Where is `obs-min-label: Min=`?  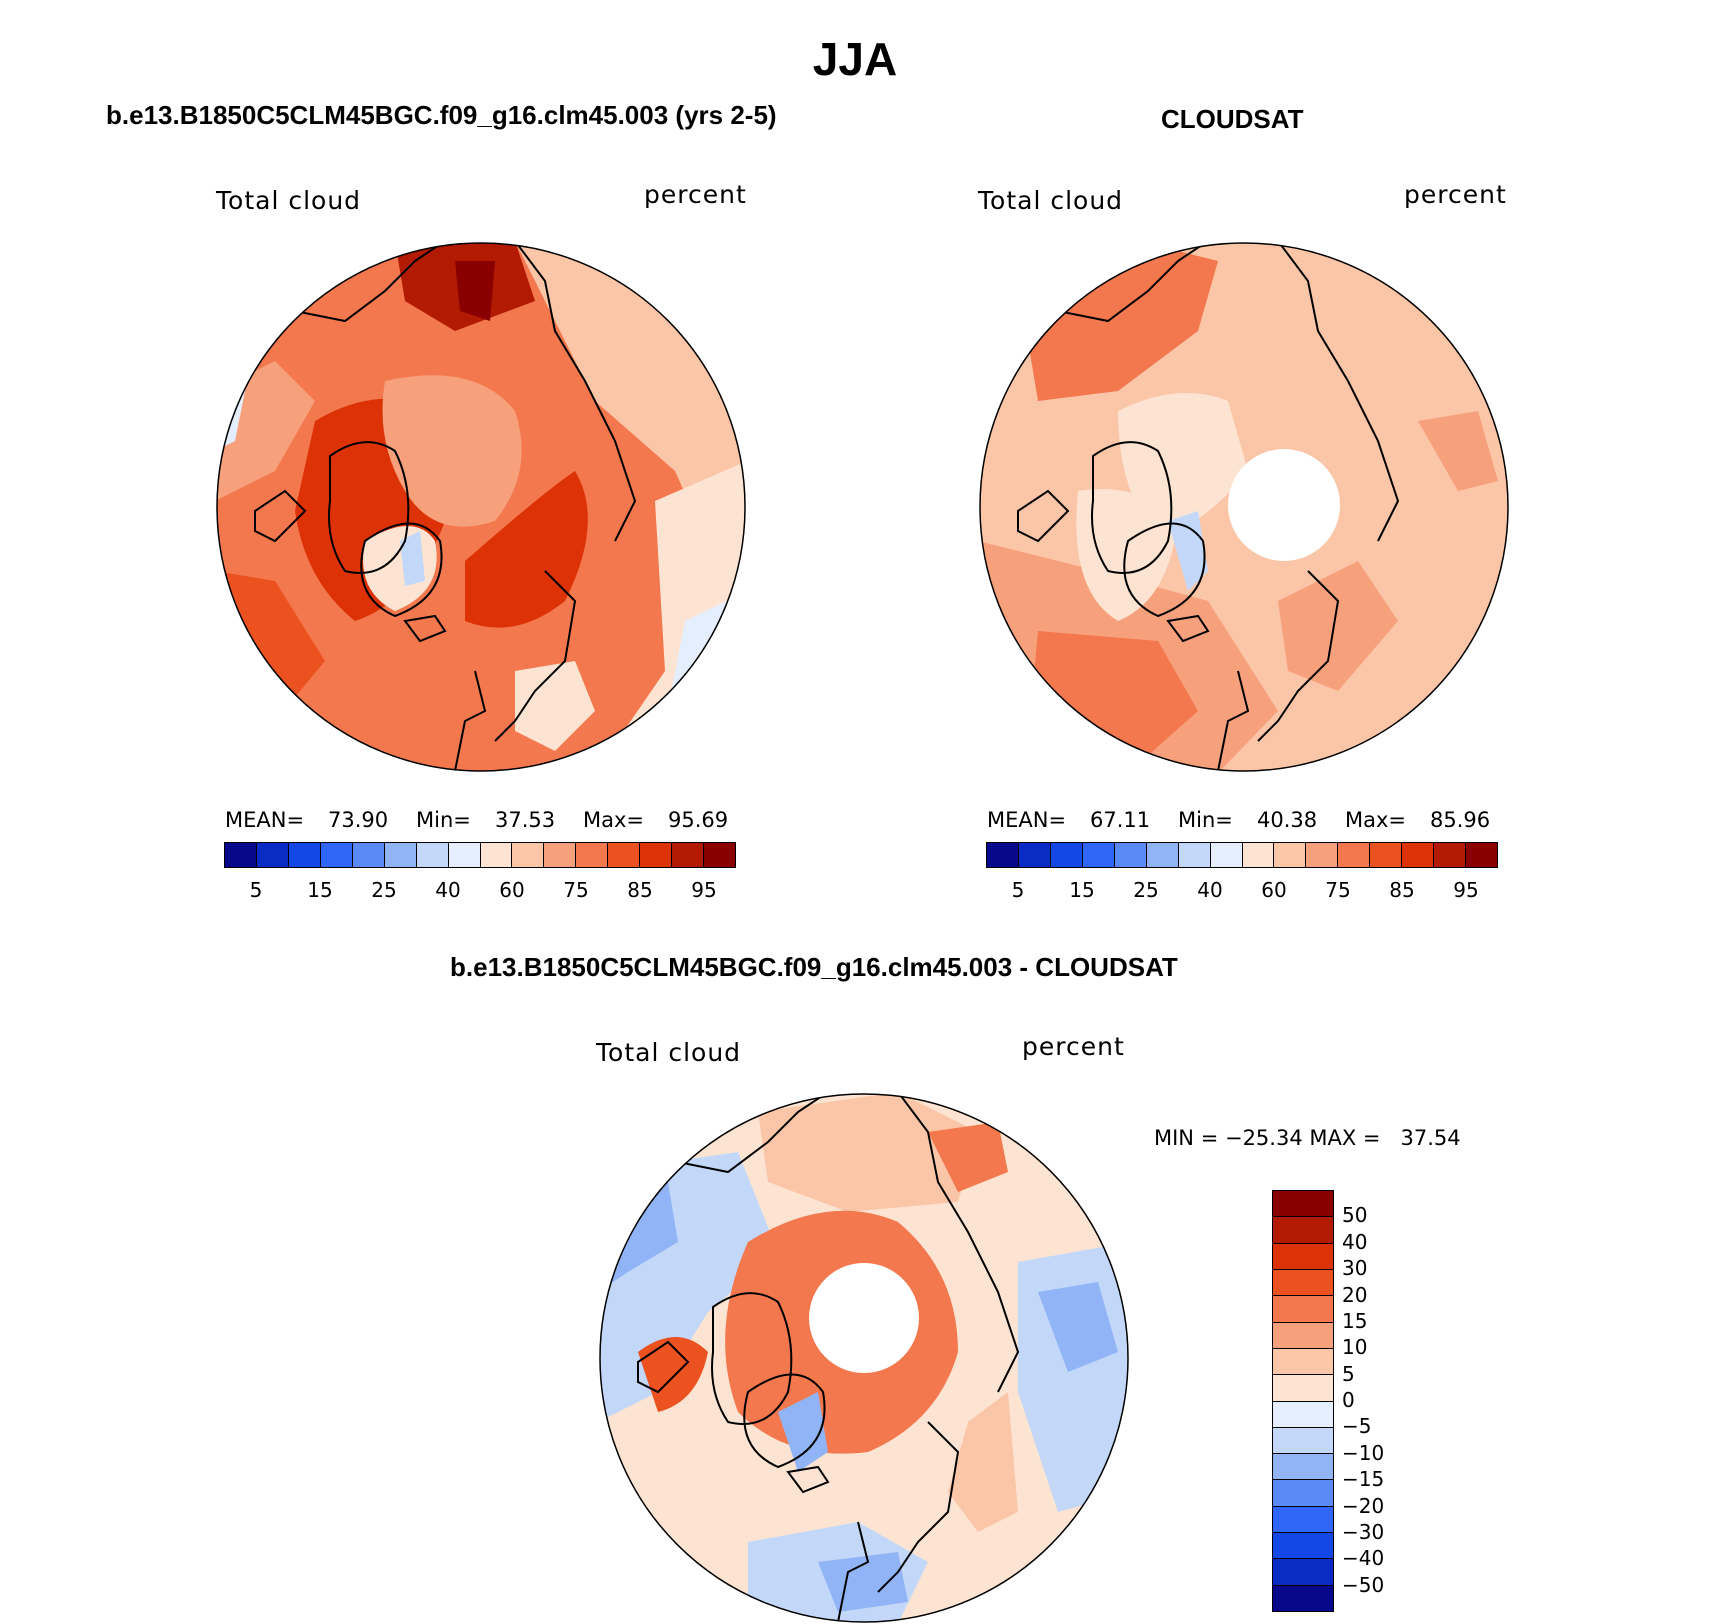
obs-min-label: Min= is located at coordinates (1205, 820).